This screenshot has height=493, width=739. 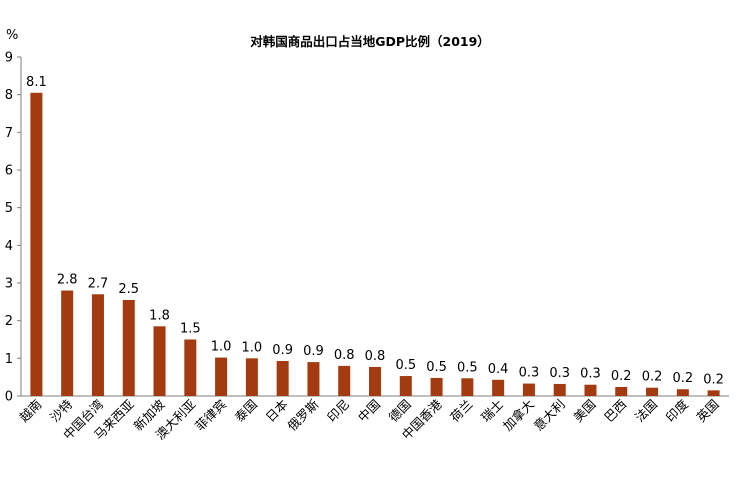 What do you see at coordinates (9, 284) in the screenshot?
I see `y-tick-label: 3` at bounding box center [9, 284].